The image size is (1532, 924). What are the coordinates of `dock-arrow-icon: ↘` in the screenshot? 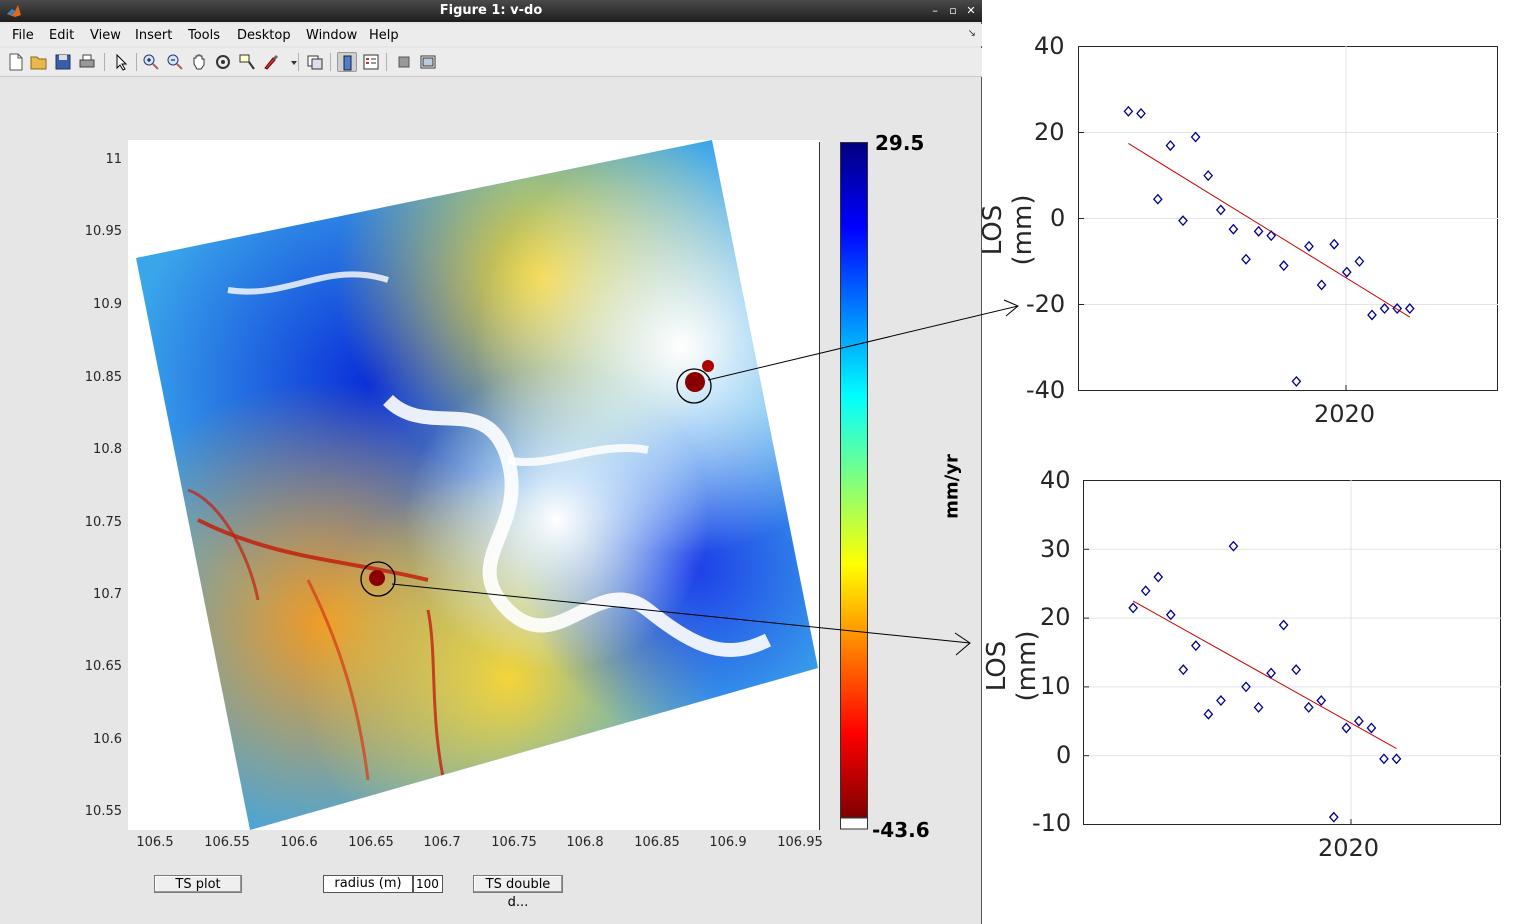 It's located at (971, 33).